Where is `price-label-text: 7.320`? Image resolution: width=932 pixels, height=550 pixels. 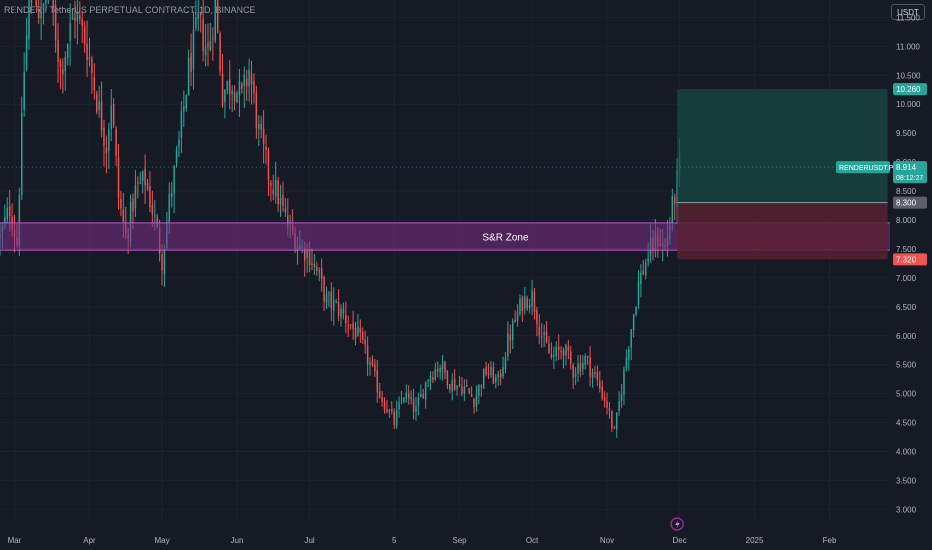
price-label-text: 7.320 is located at coordinates (906, 259).